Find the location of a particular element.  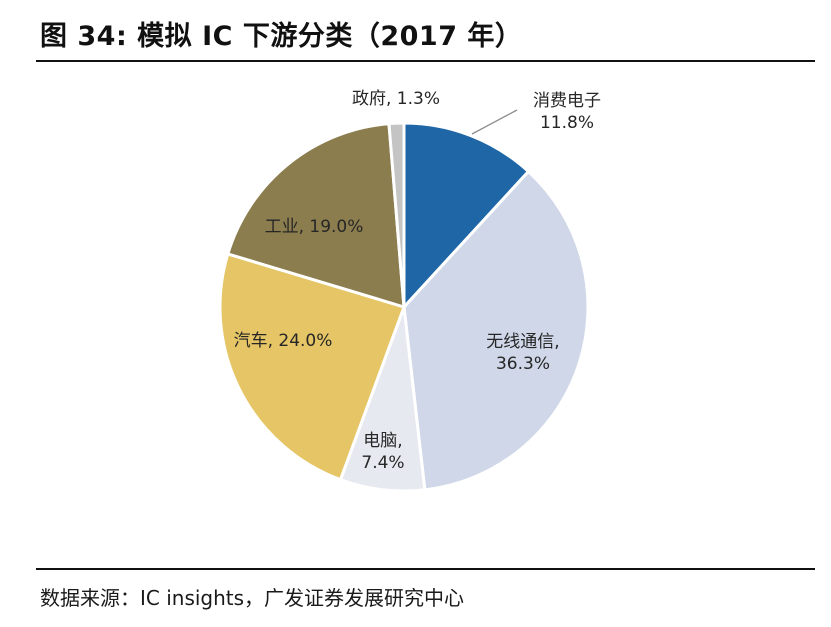

bottom-rule is located at coordinates (425, 569).